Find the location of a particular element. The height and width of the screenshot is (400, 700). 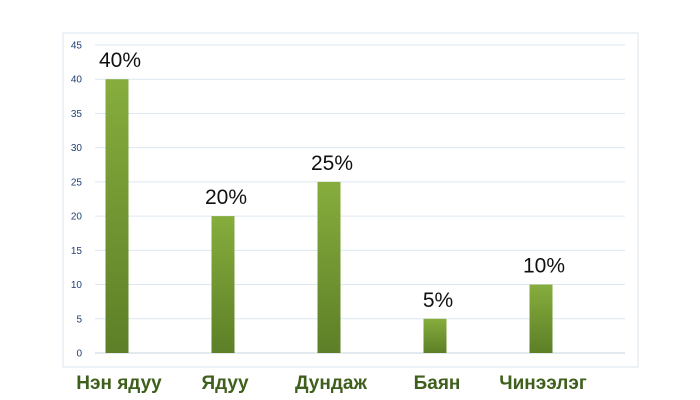

y-tick-label-10: 10 is located at coordinates (77, 285).